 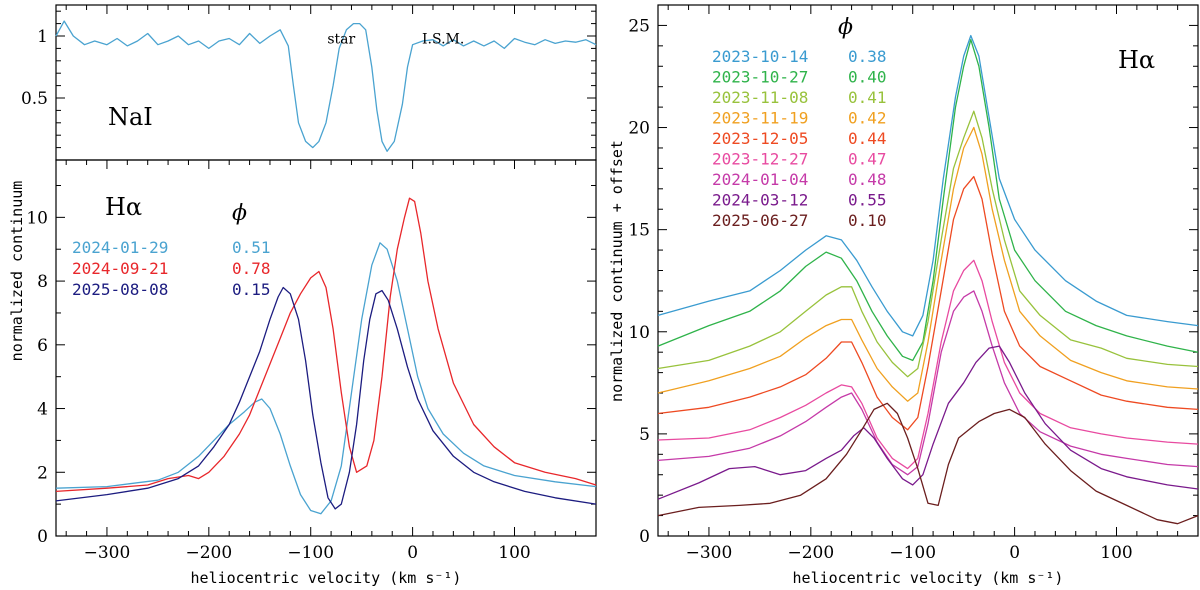 What do you see at coordinates (251, 247) in the screenshot?
I see `legend-phase: 0.51` at bounding box center [251, 247].